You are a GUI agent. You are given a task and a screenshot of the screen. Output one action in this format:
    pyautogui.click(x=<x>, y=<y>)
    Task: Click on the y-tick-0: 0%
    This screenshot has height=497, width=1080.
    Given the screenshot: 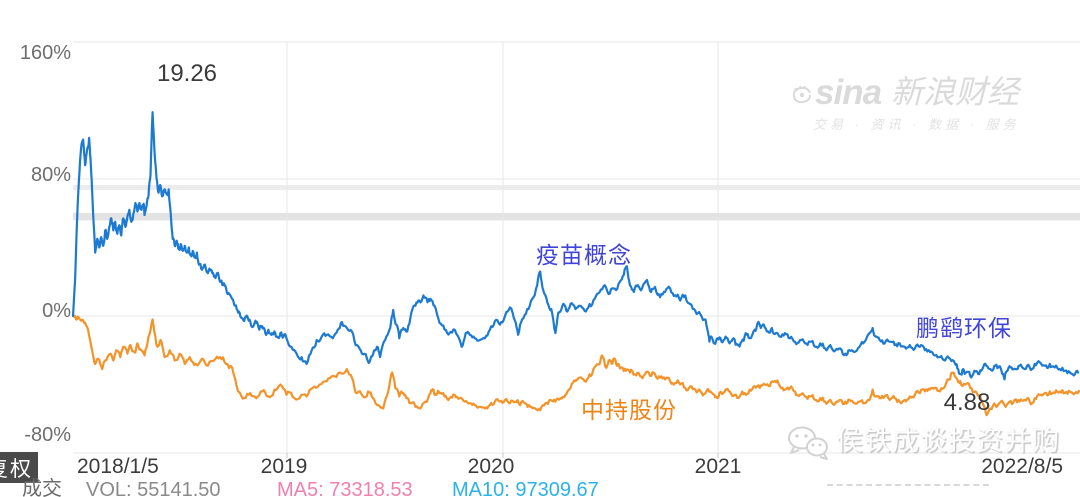 What is the action you would take?
    pyautogui.click(x=56, y=311)
    